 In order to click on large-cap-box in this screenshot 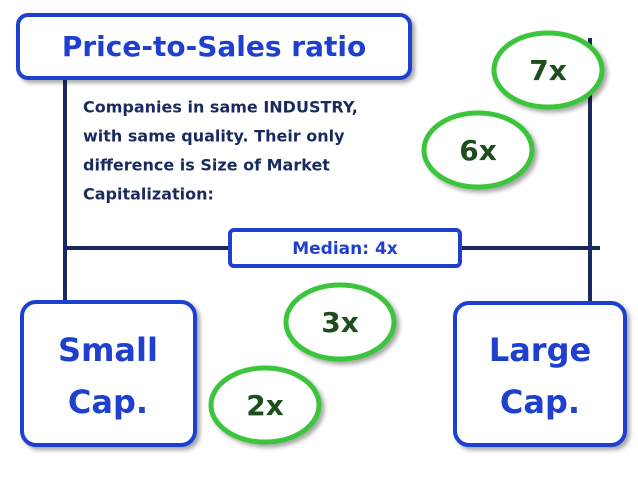, I will do `click(540, 374)`.